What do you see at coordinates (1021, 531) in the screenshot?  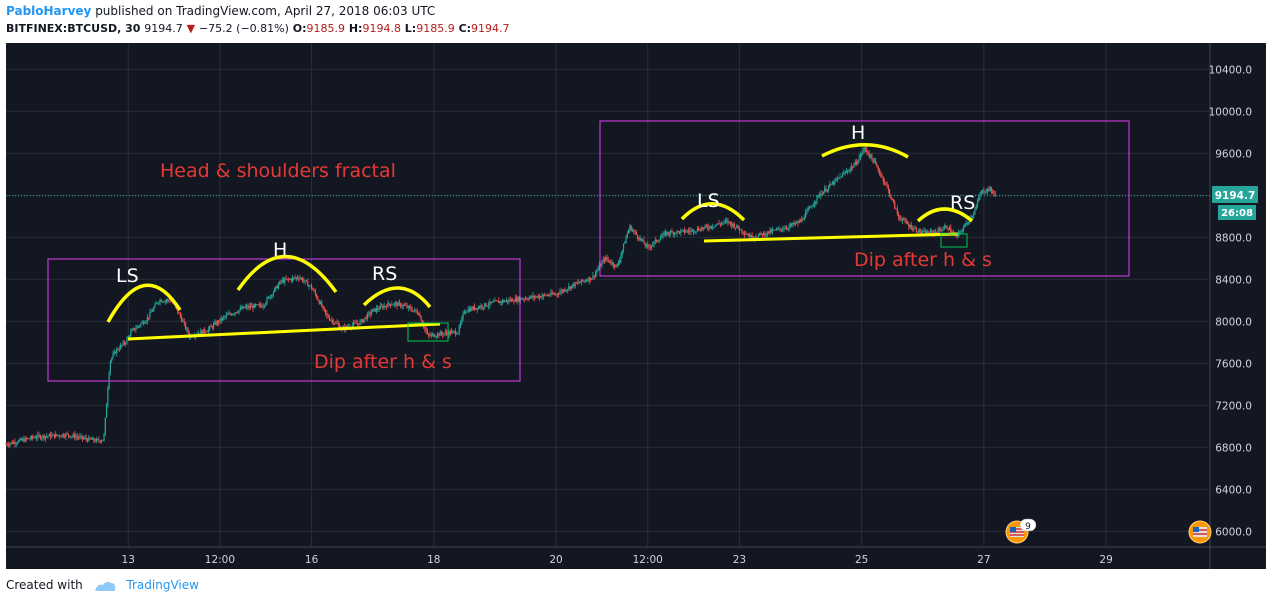 I see `event-flag-icon: 9` at bounding box center [1021, 531].